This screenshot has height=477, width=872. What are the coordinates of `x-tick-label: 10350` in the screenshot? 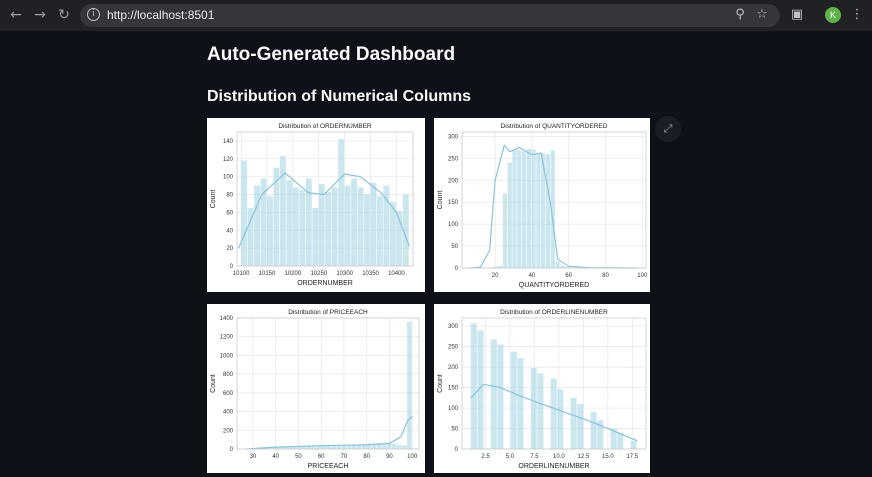 It's located at (370, 274).